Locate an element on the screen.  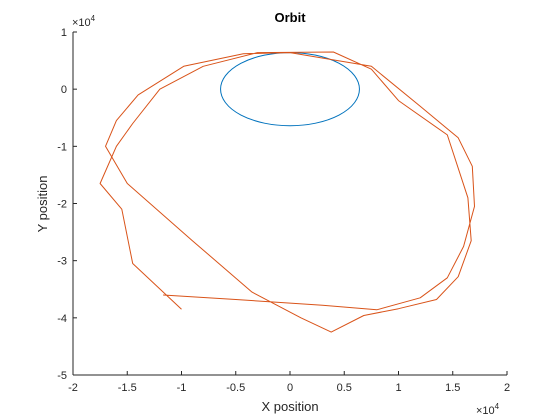
x-exponent-base: ×10 is located at coordinates (485, 411).